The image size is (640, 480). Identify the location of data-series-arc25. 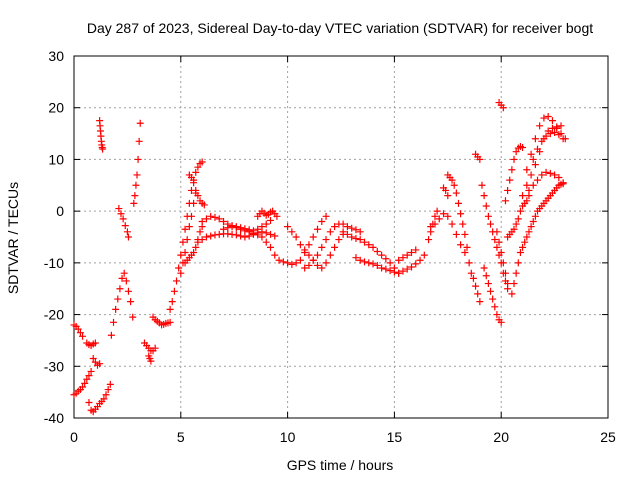
(390, 264).